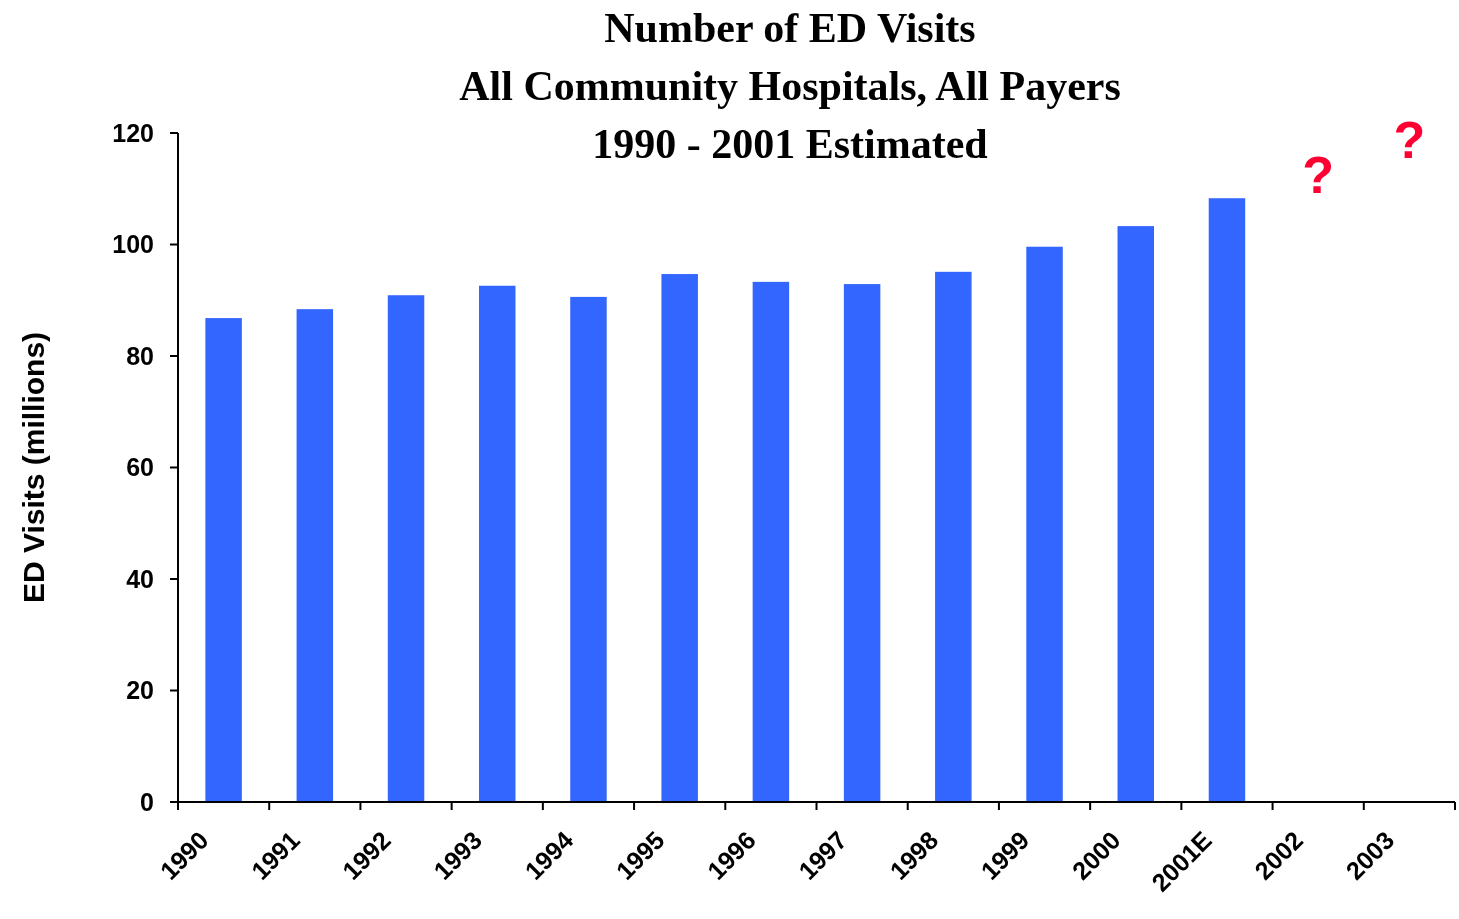  What do you see at coordinates (33, 467) in the screenshot?
I see `y-axis-title: ED Visits (millions)` at bounding box center [33, 467].